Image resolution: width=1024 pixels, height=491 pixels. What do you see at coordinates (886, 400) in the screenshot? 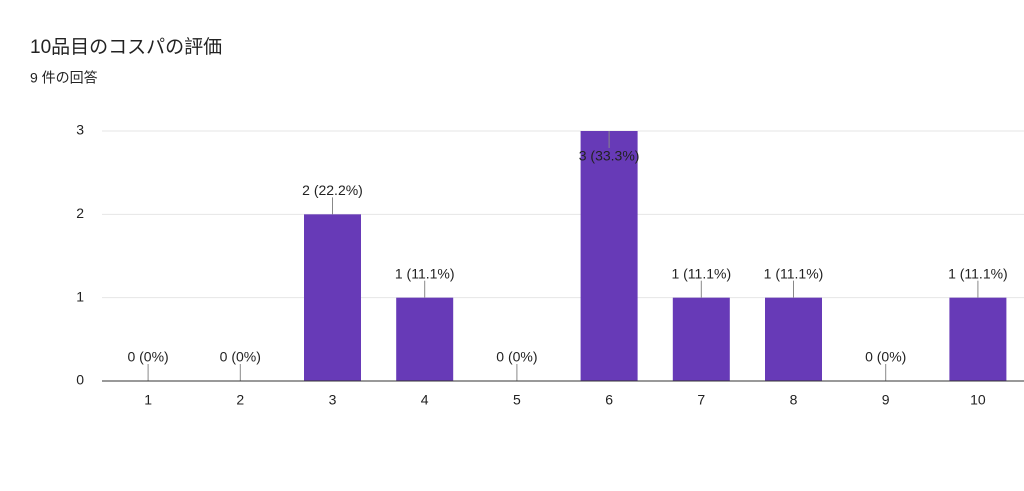
I see `x-tick-label: 9` at bounding box center [886, 400].